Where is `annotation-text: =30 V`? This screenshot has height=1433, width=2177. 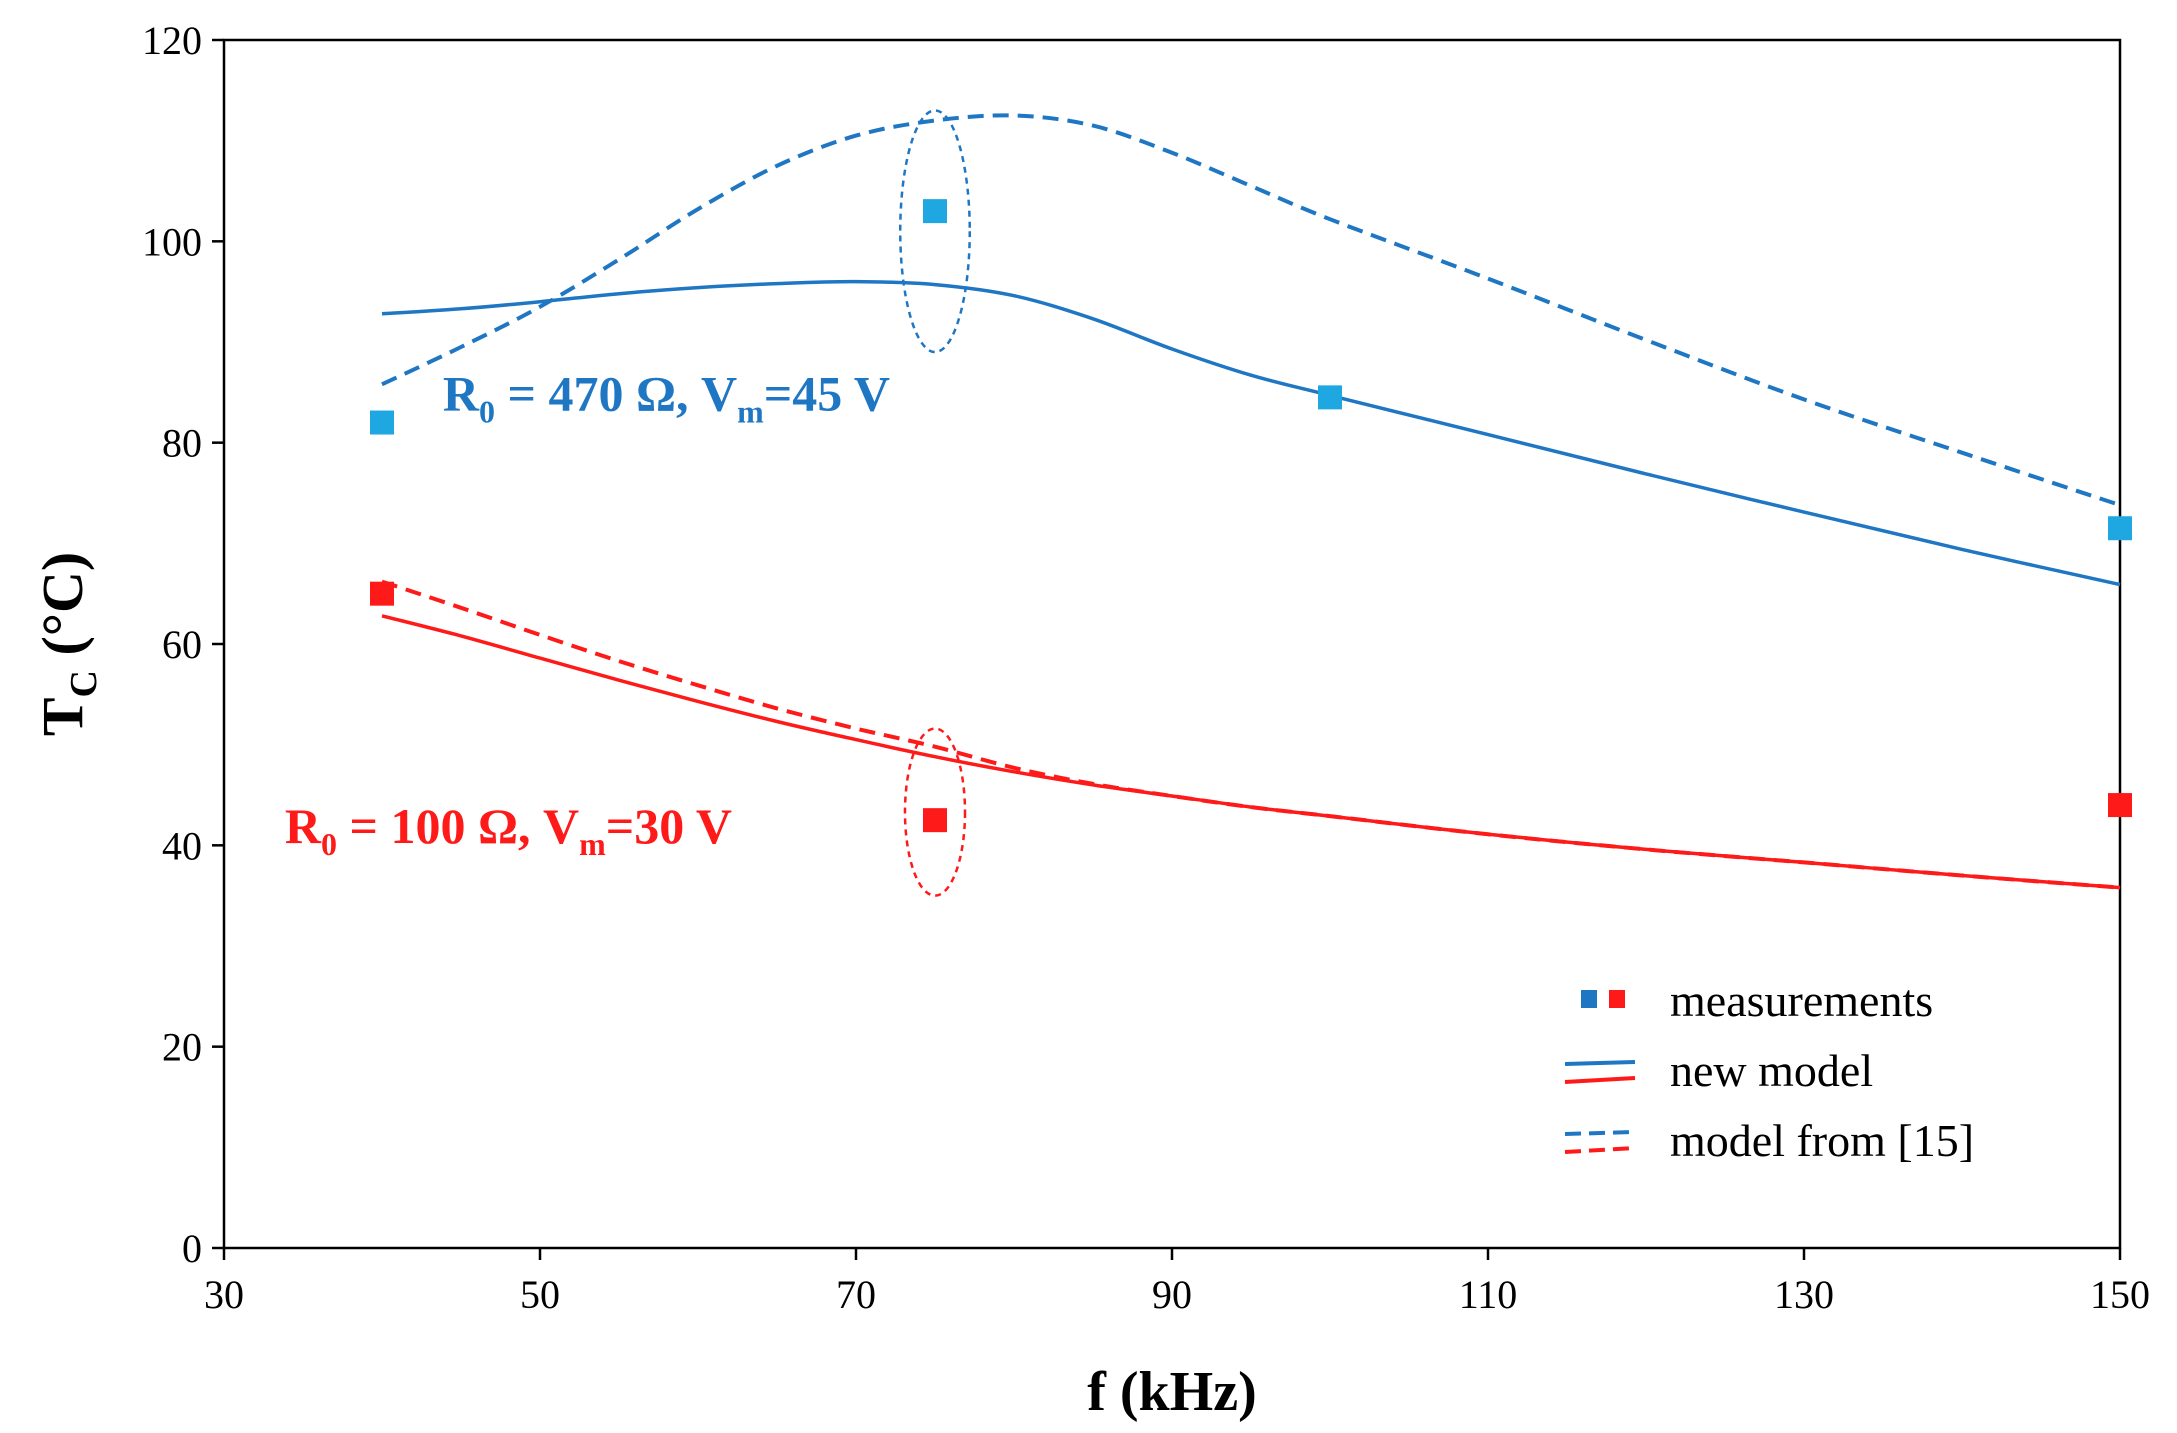 annotation-text: =30 V is located at coordinates (669, 826).